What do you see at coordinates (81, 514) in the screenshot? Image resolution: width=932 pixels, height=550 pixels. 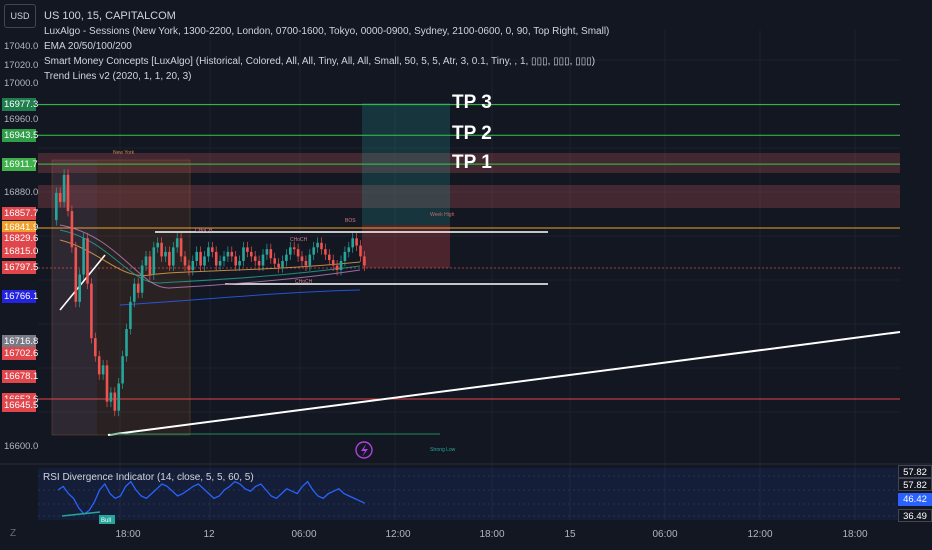 I see `bull-divergence-line` at bounding box center [81, 514].